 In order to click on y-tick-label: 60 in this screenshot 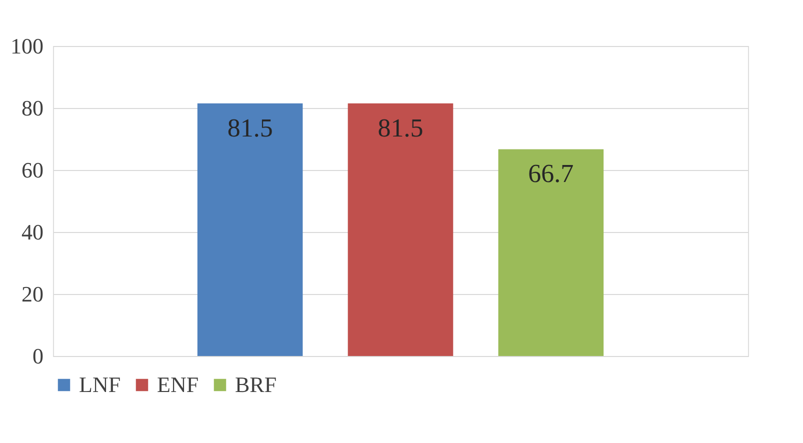, I will do `click(33, 170)`.